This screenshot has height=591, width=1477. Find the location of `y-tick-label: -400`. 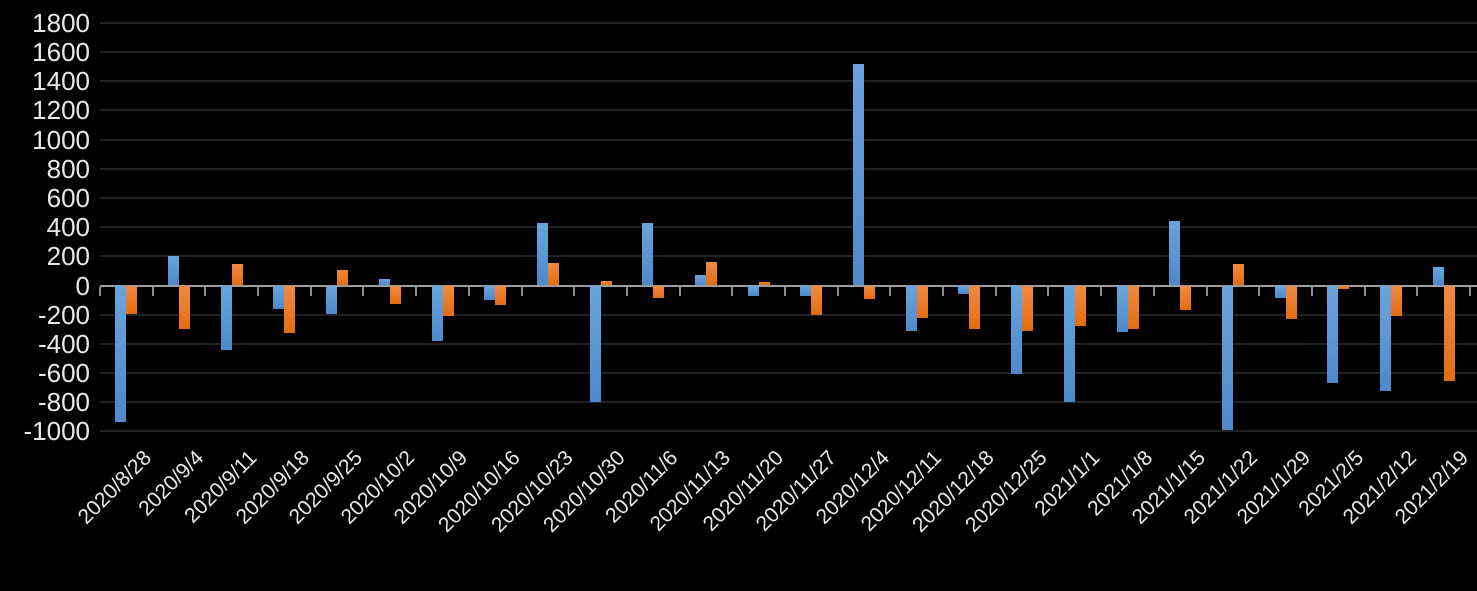

y-tick-label: -400 is located at coordinates (63, 343).